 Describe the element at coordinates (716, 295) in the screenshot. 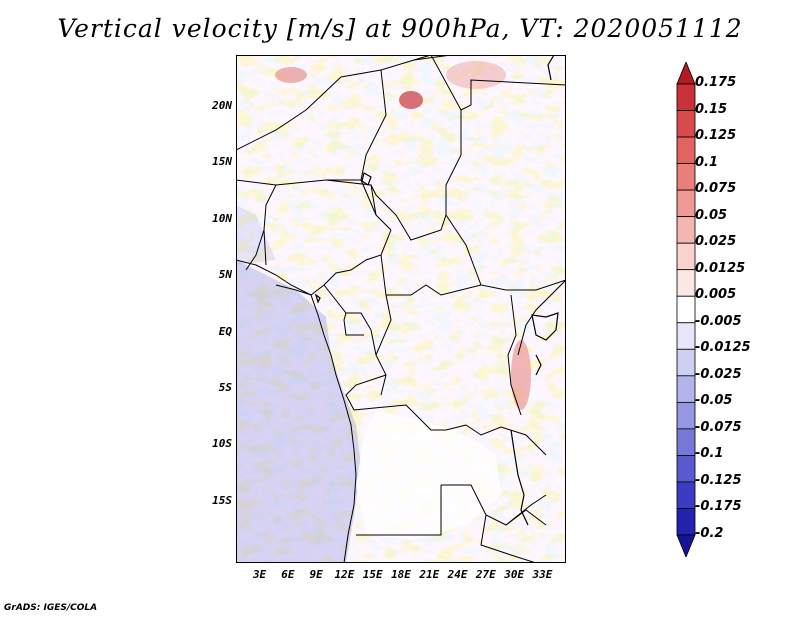

I see `colorbar-label: 0.005` at that location.